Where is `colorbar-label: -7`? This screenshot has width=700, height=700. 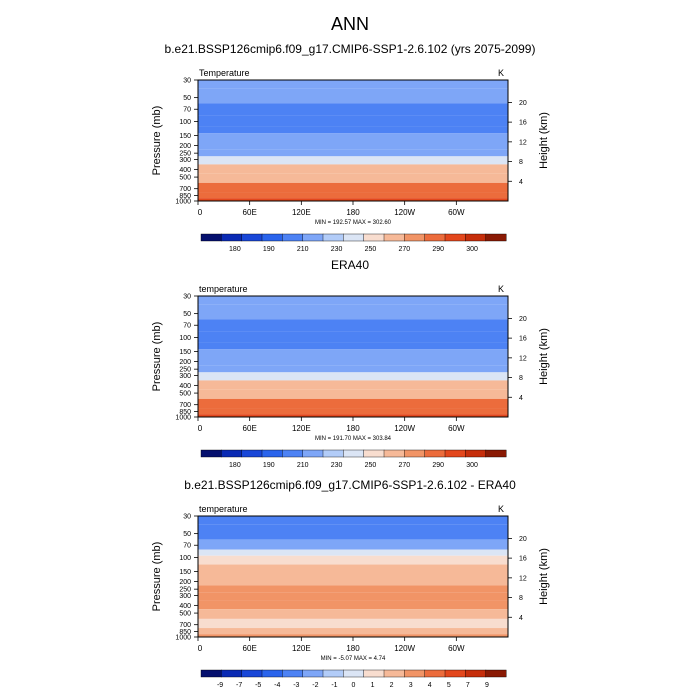
colorbar-label: -7 is located at coordinates (239, 685).